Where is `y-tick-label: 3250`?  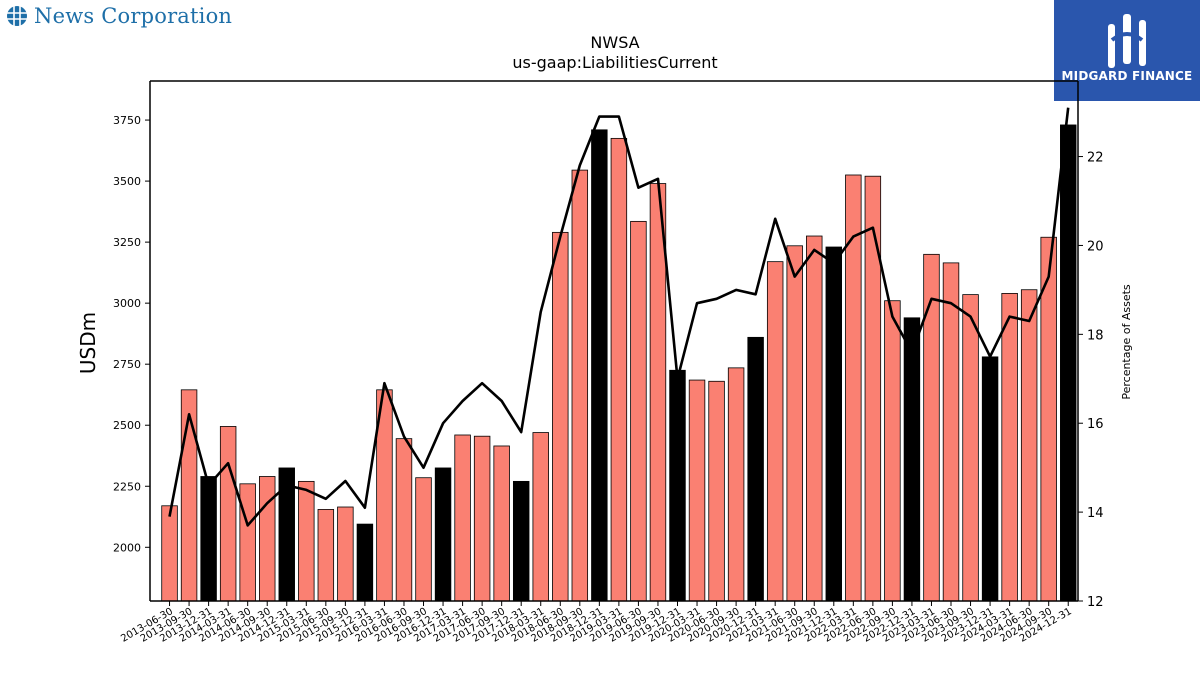
y-tick-label: 3250 is located at coordinates (127, 242).